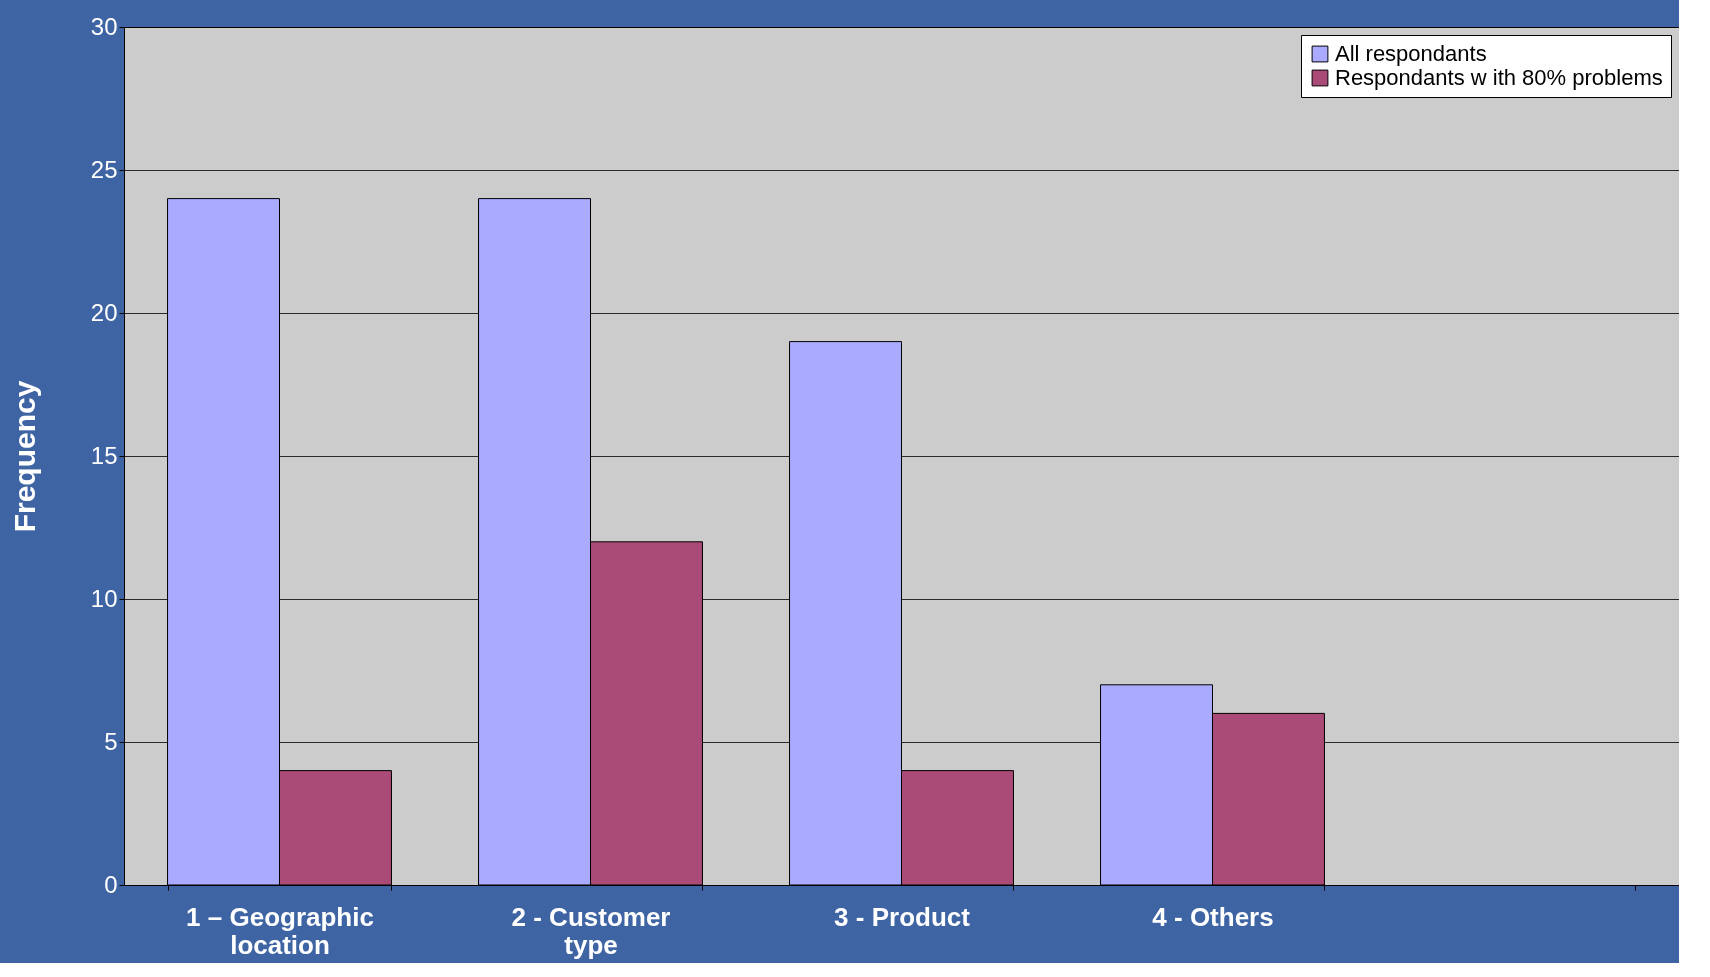  I want to click on y-tick-label: 15, so click(104, 455).